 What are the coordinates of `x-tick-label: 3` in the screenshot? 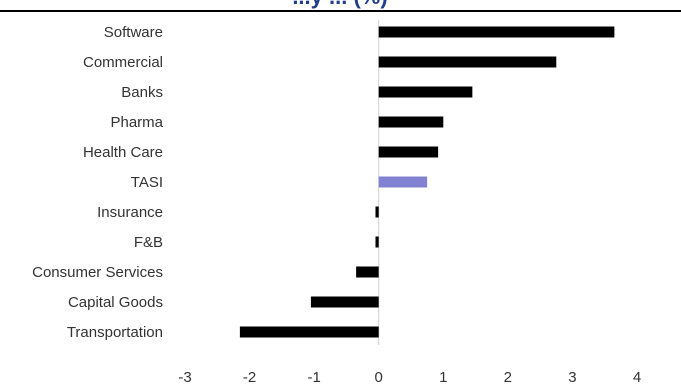 It's located at (572, 377).